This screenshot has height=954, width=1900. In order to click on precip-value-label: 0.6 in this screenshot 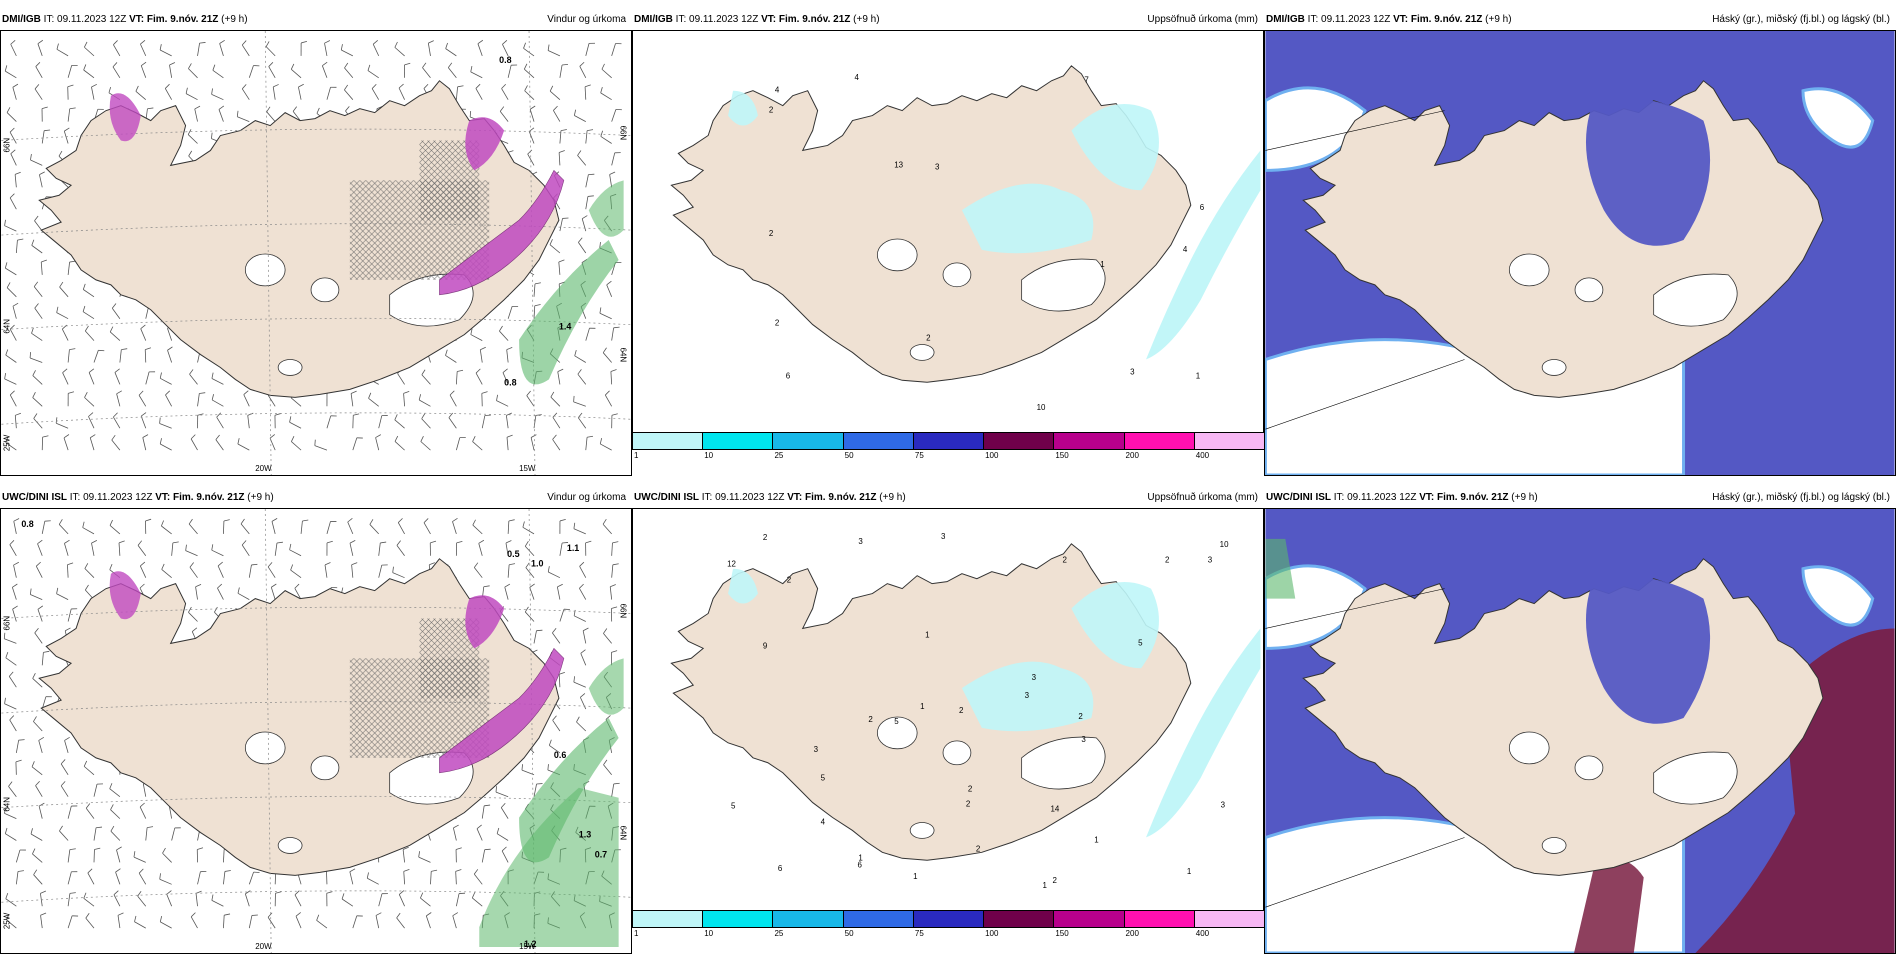, I will do `click(560, 755)`.